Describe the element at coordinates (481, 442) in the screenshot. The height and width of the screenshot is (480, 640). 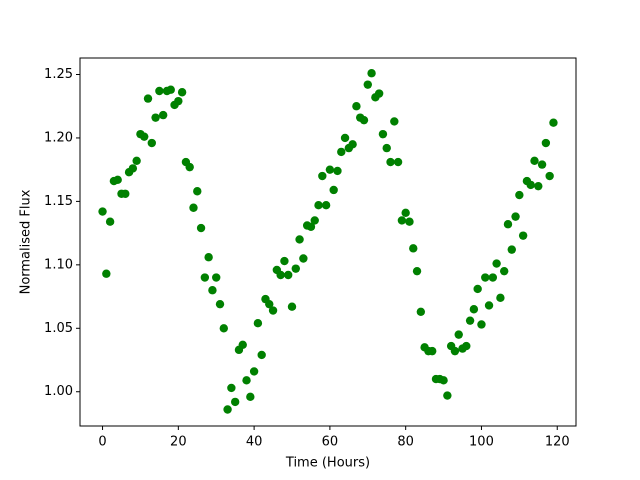
I see `x-tick-label: 100` at that location.